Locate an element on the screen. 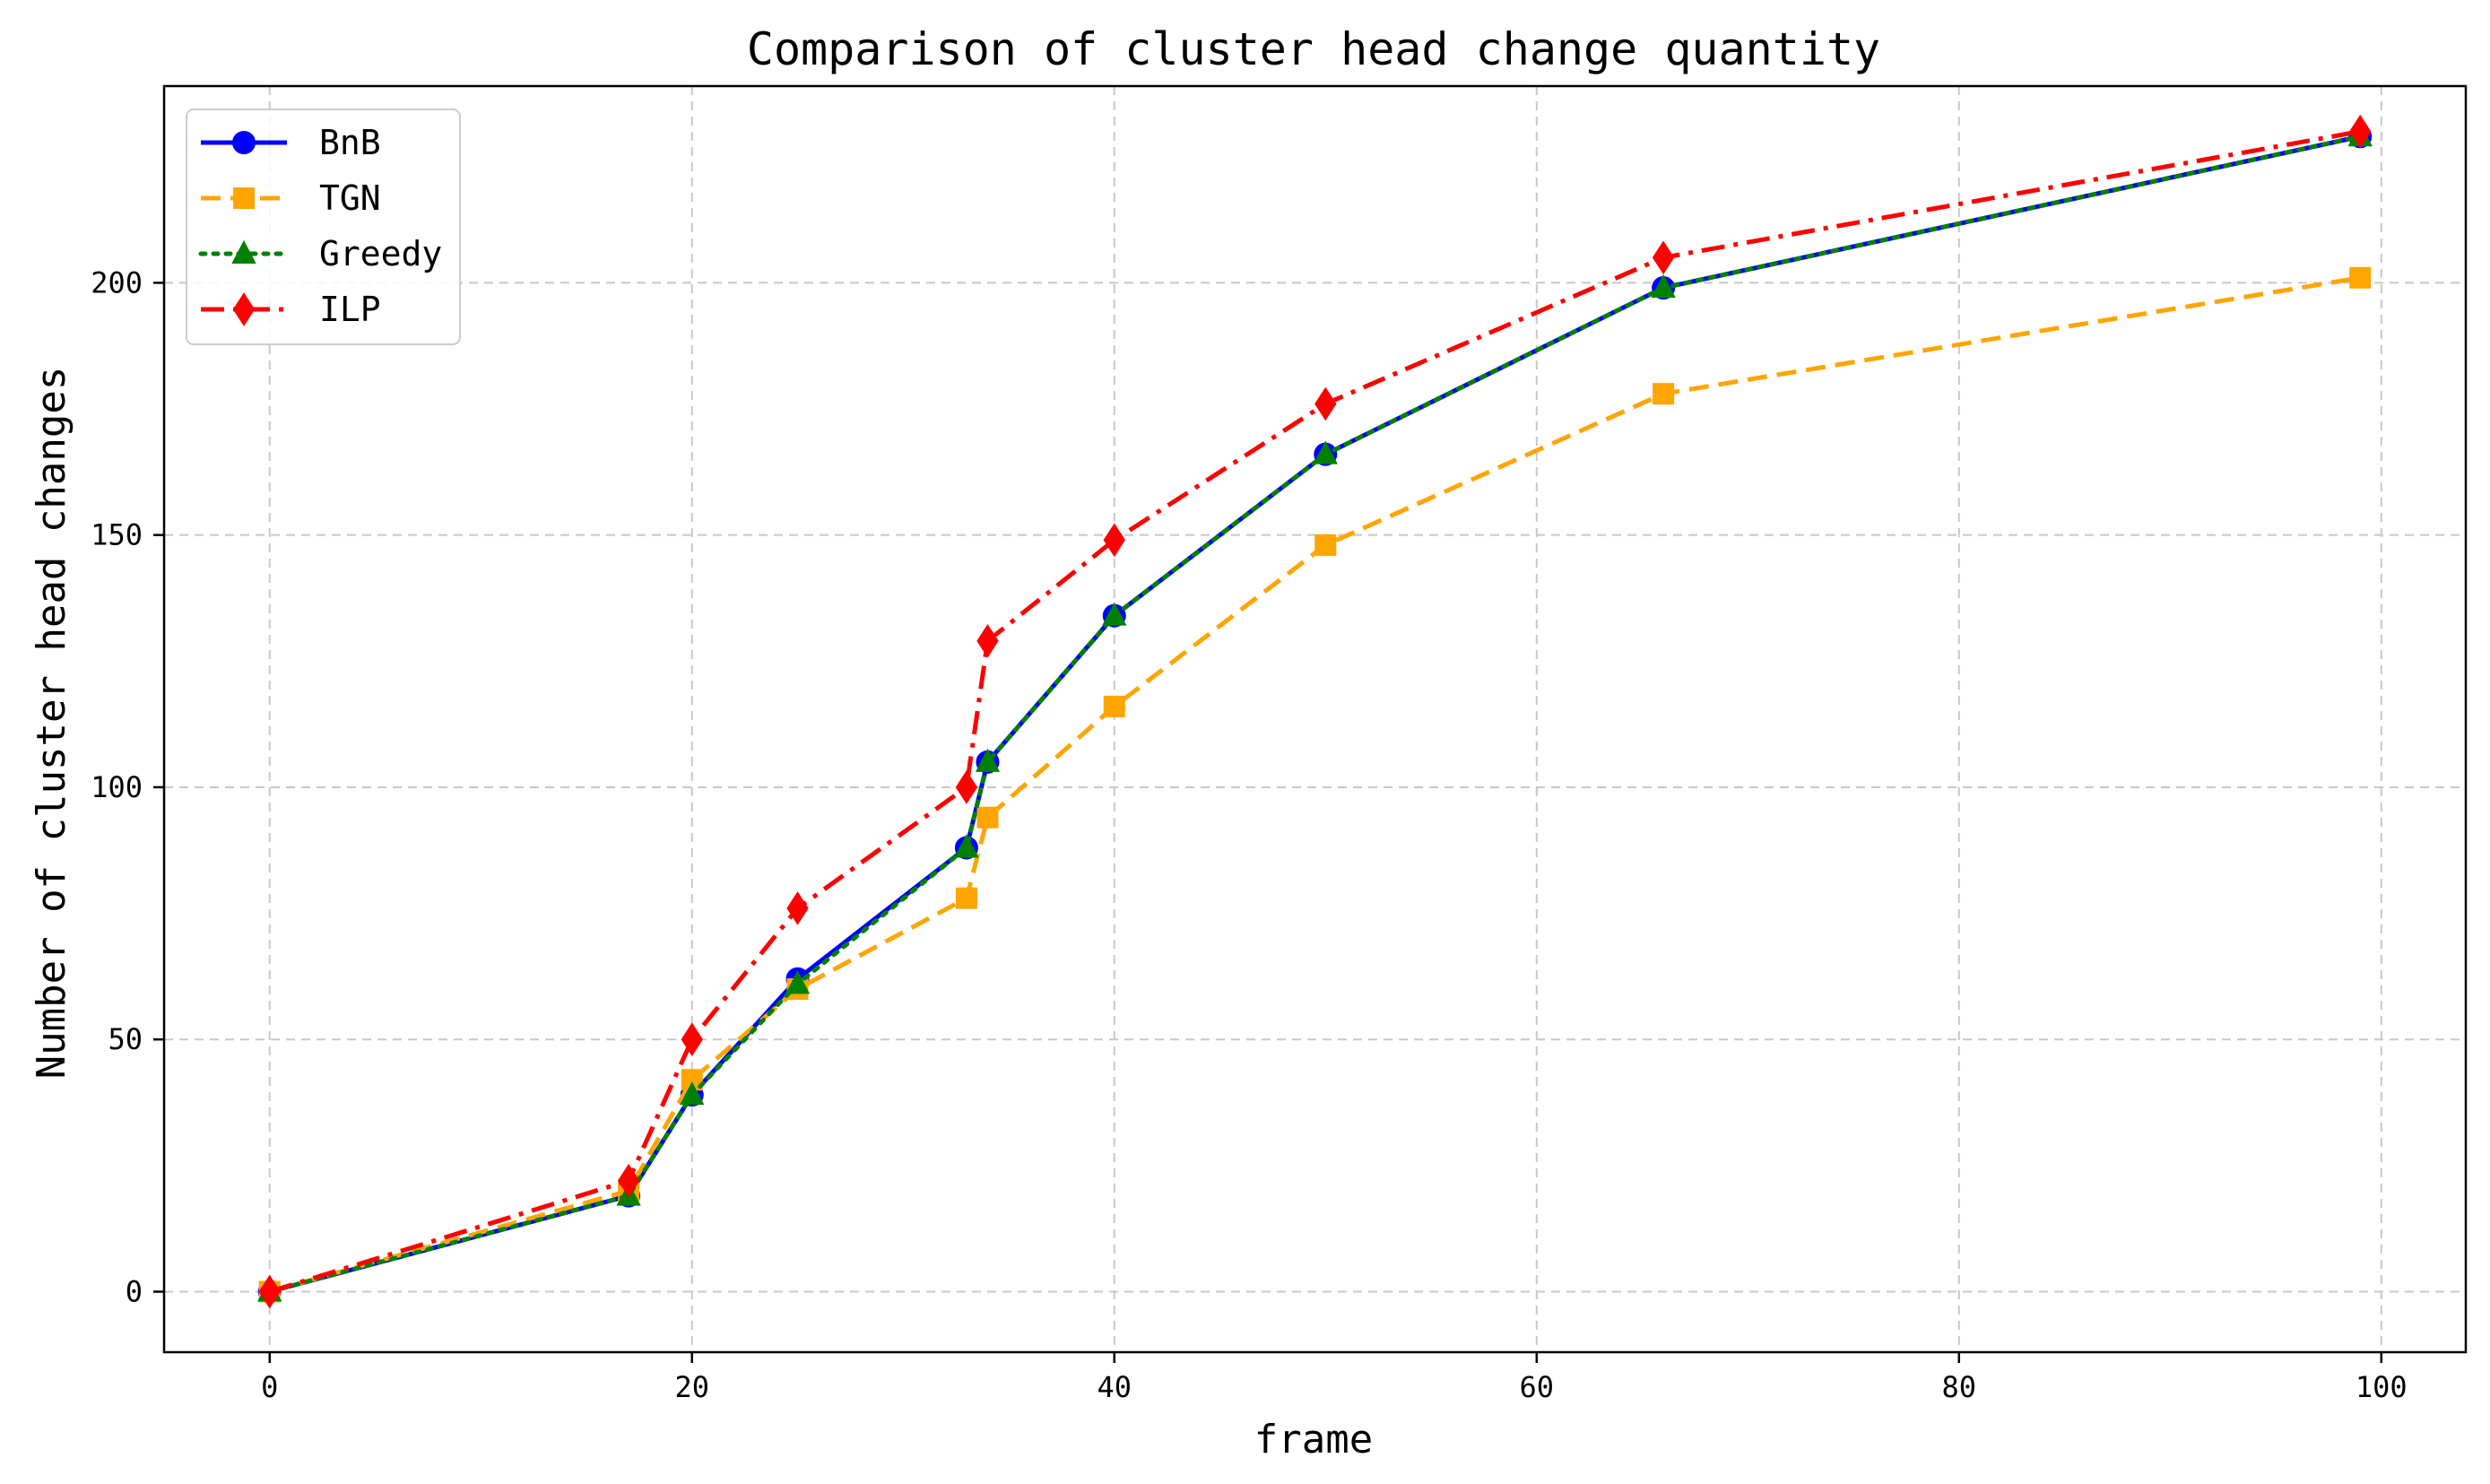  legend-item-ilp: ILP is located at coordinates (291, 309).